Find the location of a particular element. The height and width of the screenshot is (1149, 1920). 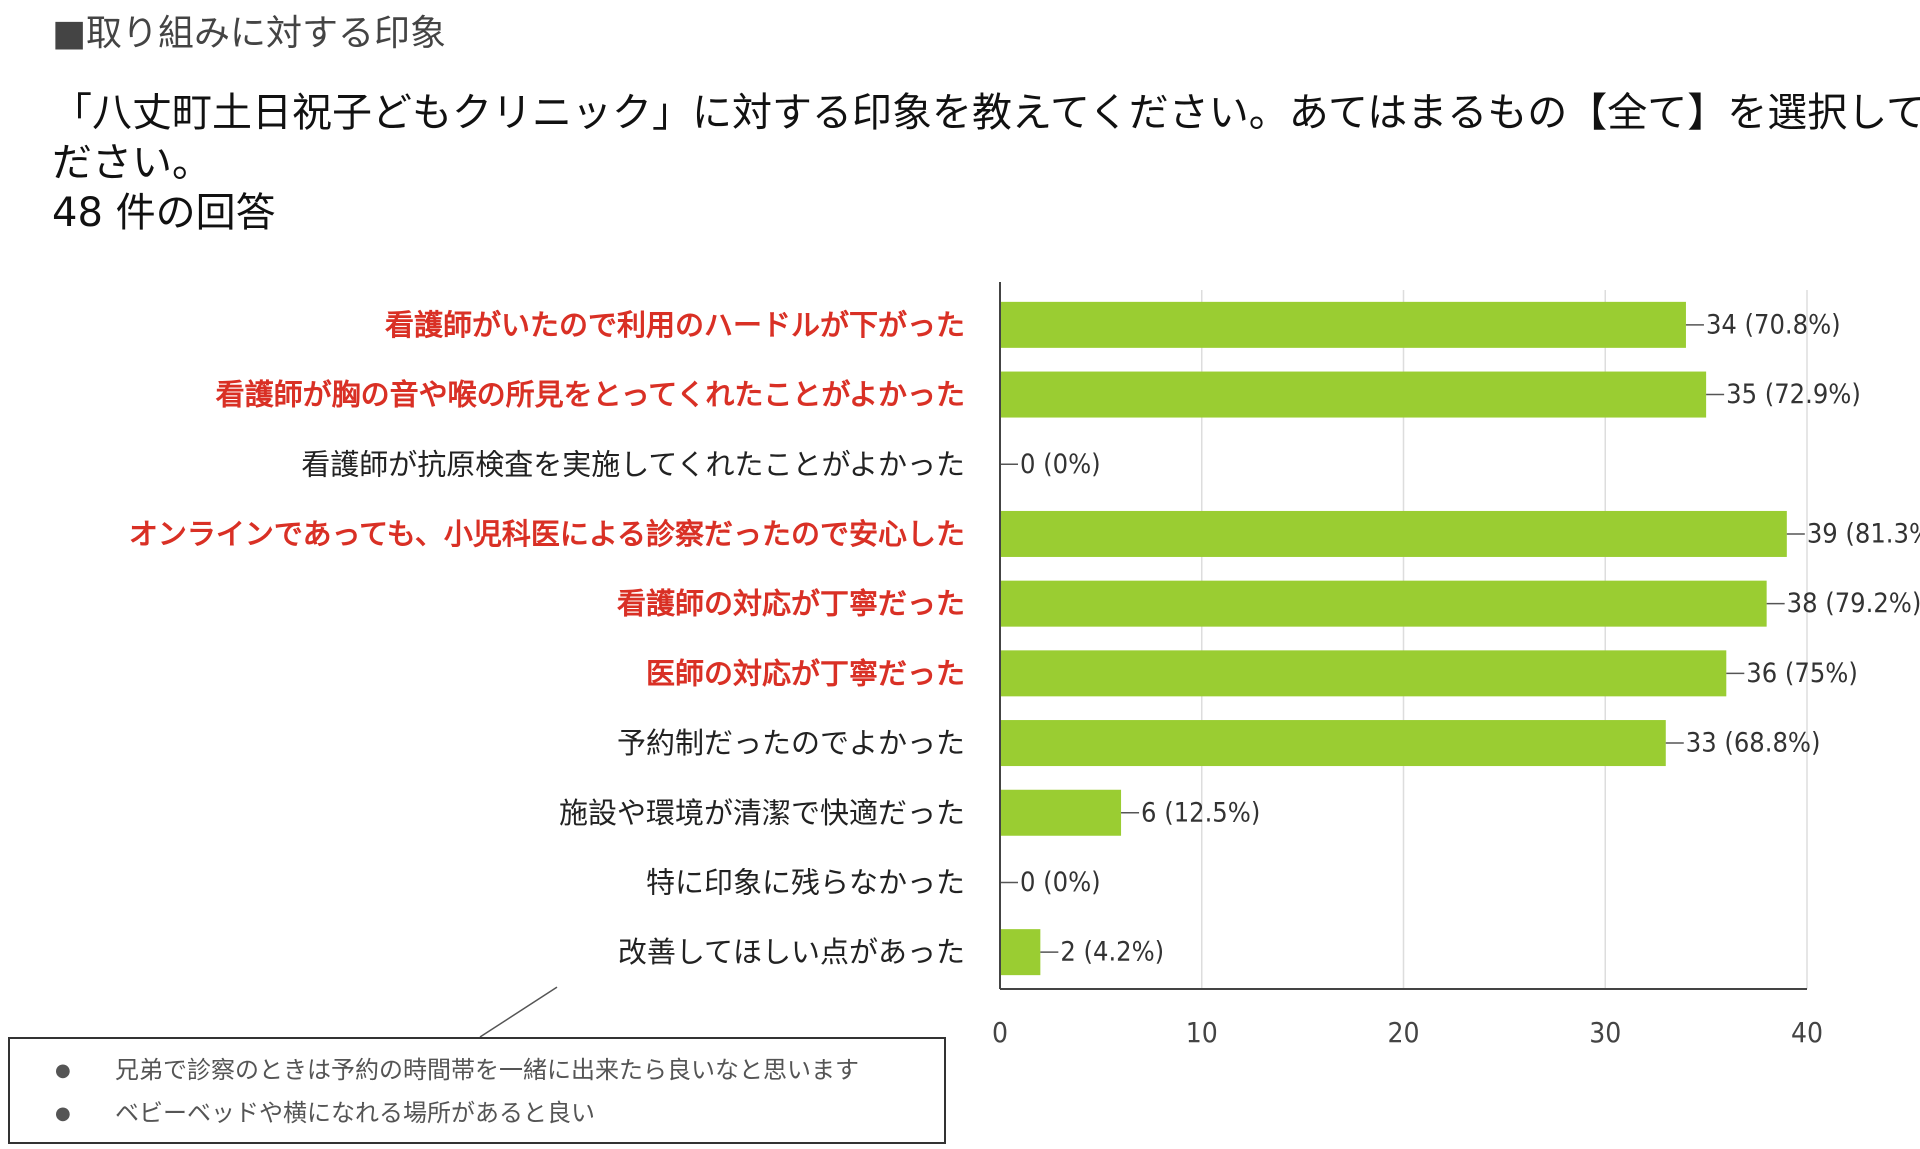

comment-text: ベビーベッドや横になれる場所があると良い is located at coordinates (355, 1113).